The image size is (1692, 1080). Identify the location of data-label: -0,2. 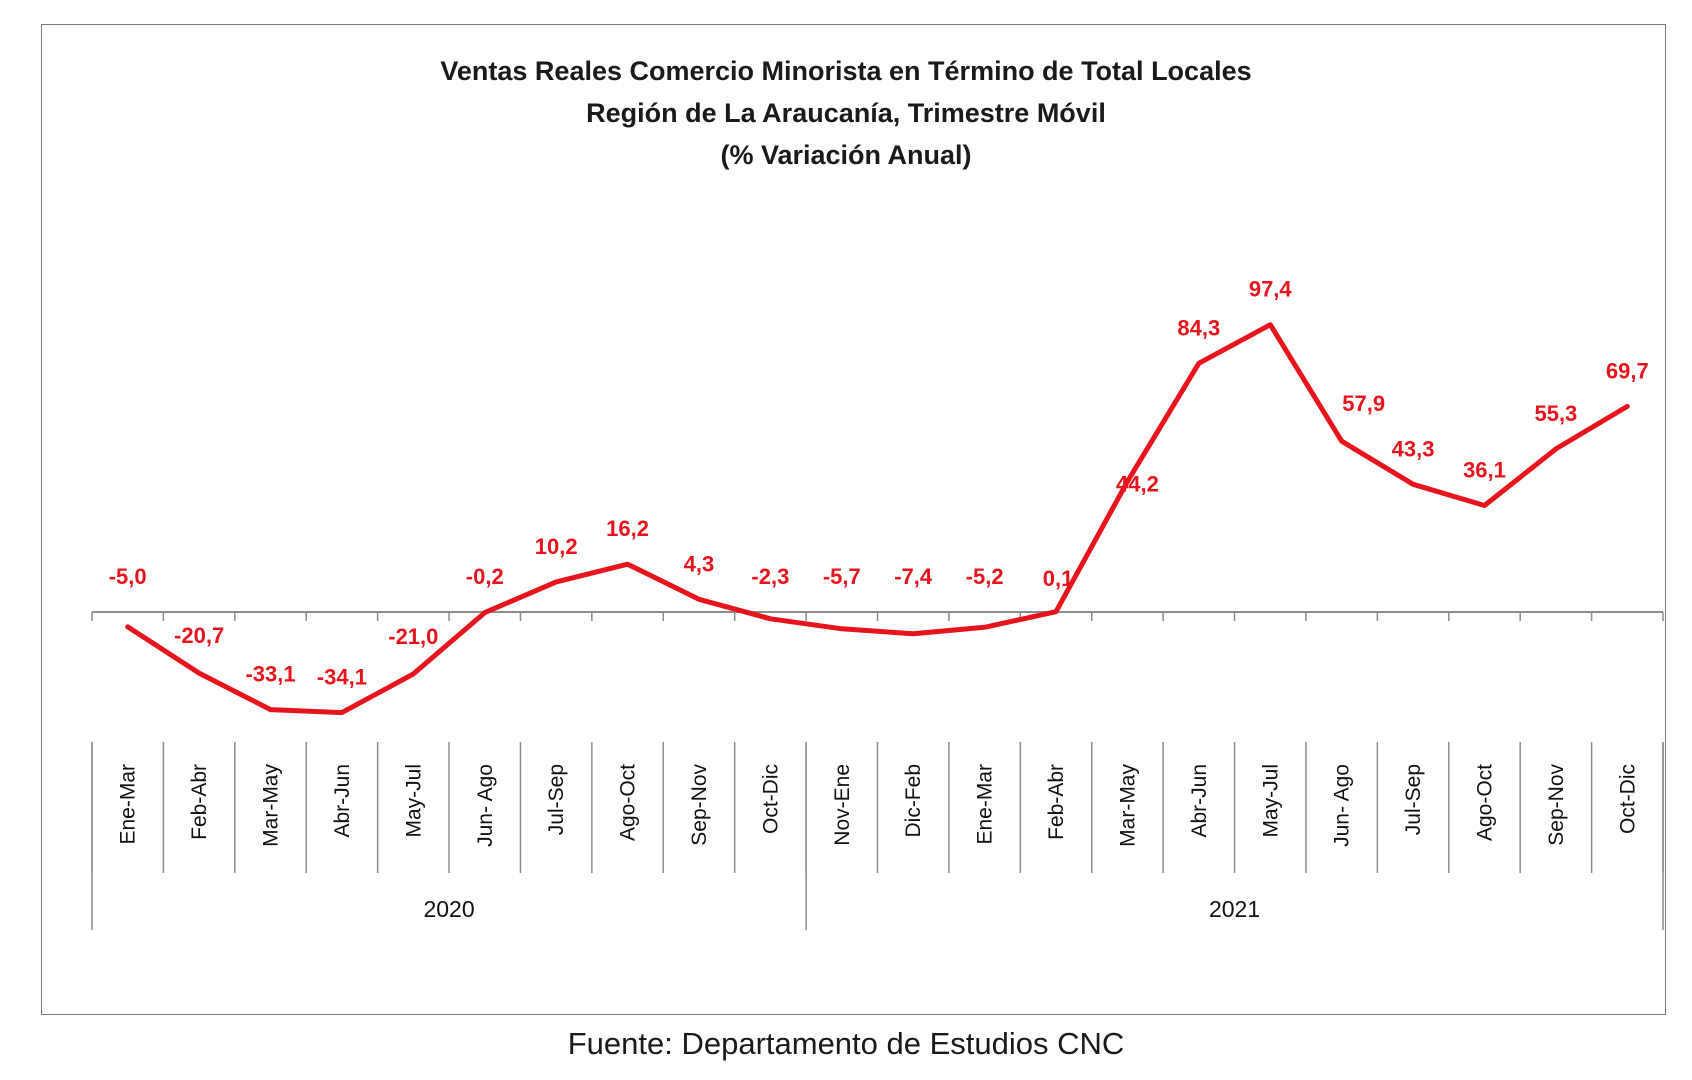
(485, 576).